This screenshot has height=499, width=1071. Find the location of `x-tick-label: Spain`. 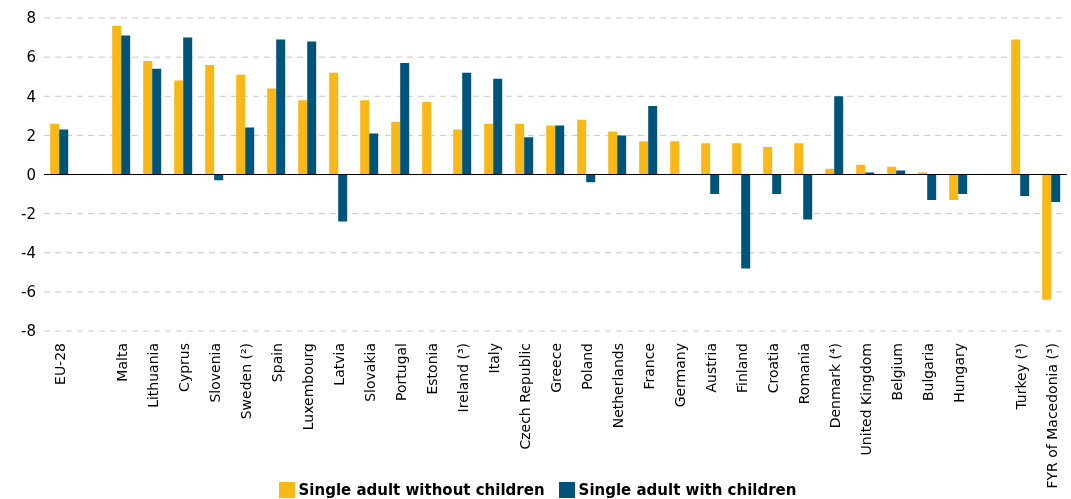

x-tick-label: Spain is located at coordinates (276, 363).